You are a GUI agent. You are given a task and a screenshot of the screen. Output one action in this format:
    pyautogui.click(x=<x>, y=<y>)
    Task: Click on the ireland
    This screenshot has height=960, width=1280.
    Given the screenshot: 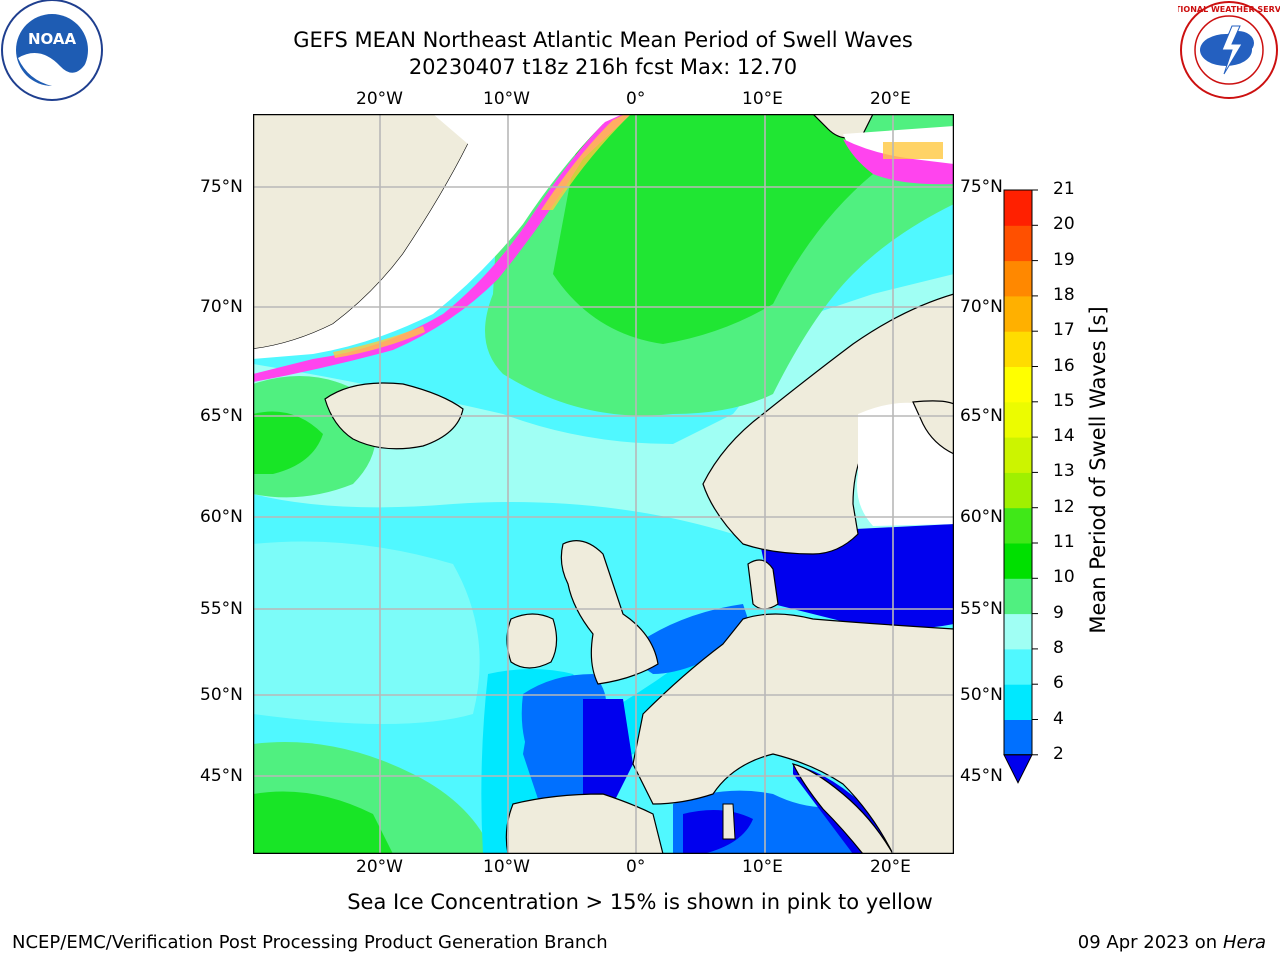 What is the action you would take?
    pyautogui.click(x=532, y=641)
    